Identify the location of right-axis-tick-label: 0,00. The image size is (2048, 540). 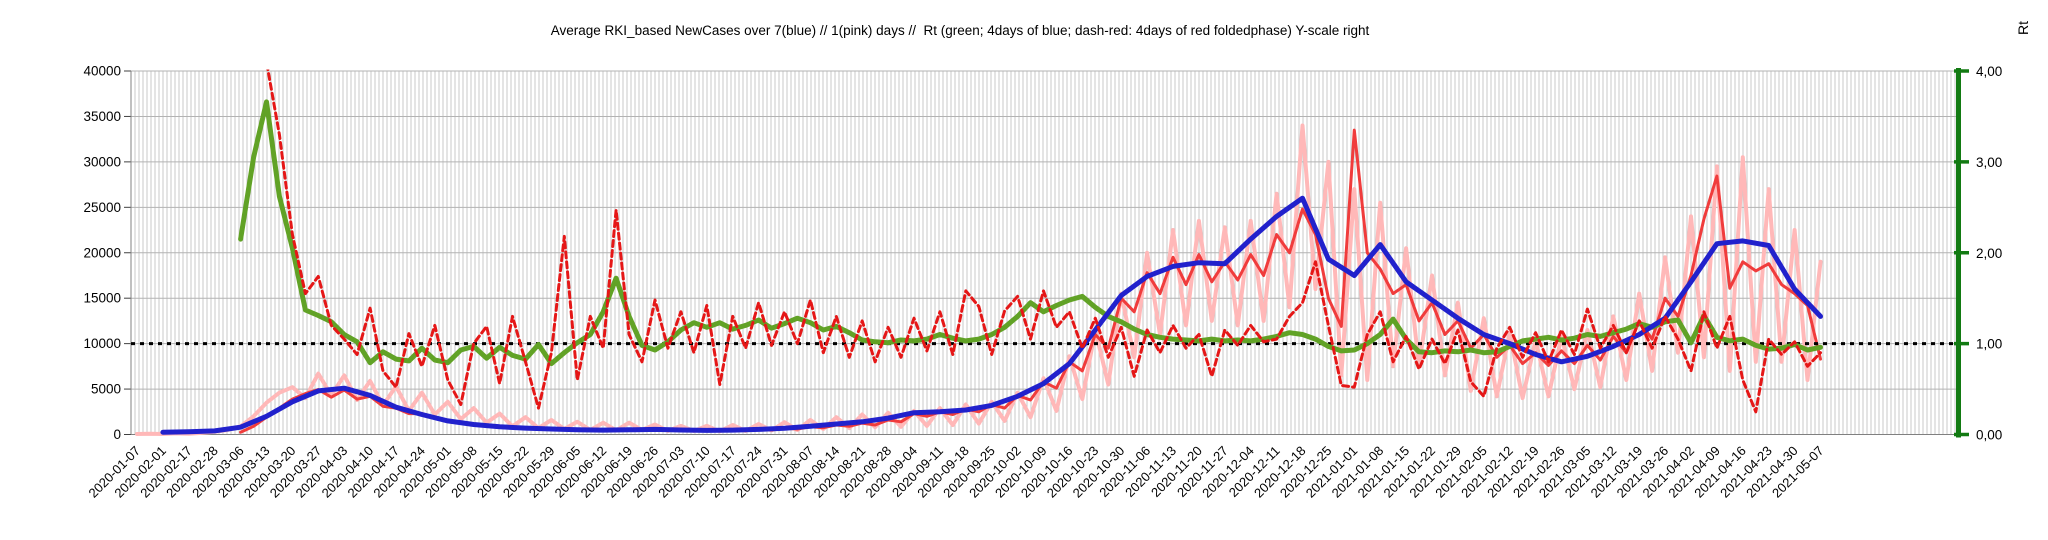
(1989, 435).